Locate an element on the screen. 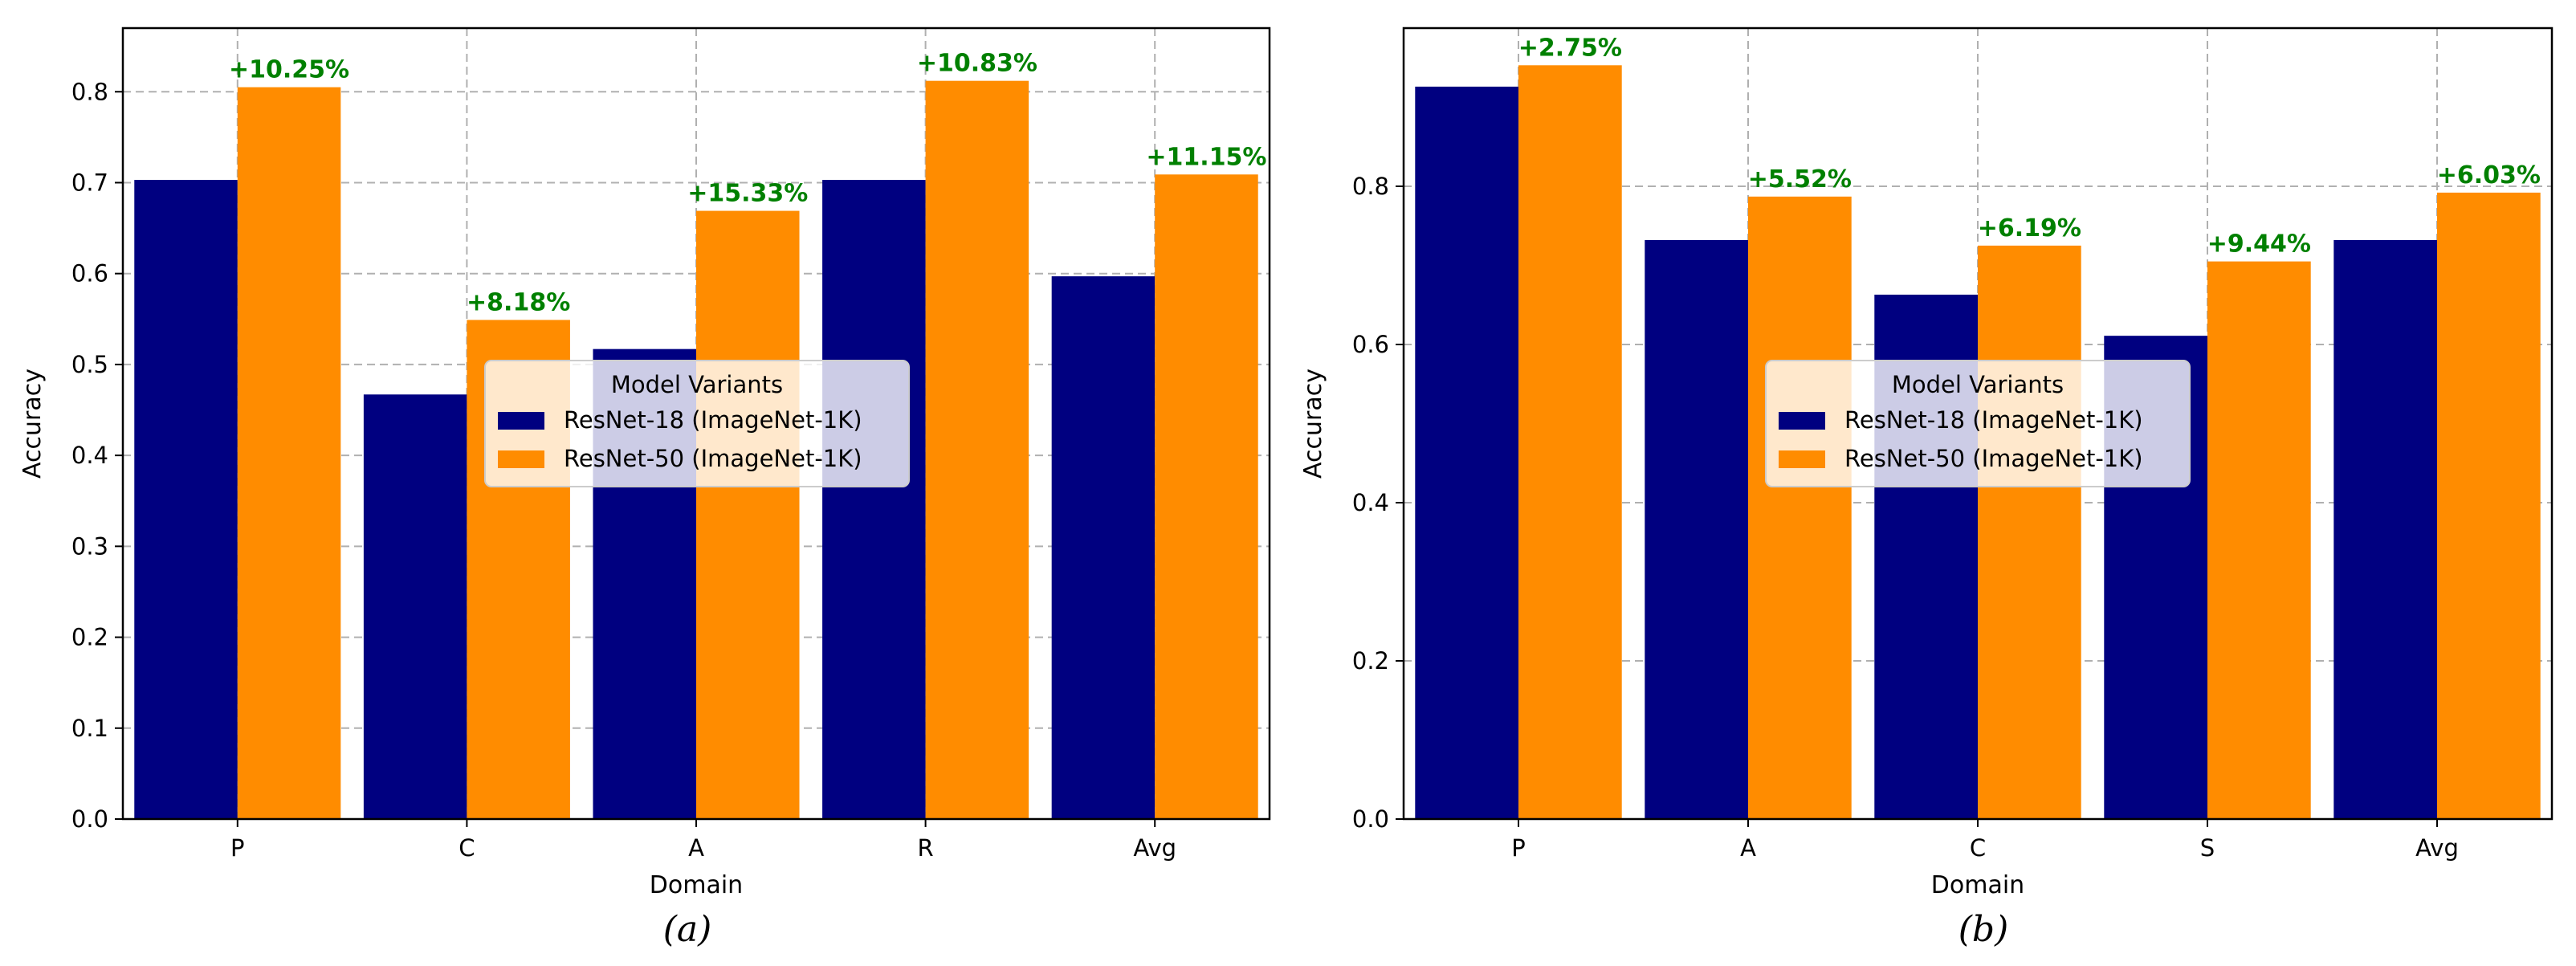 The image size is (2576, 966). improvement-label: +10.83% is located at coordinates (977, 64).